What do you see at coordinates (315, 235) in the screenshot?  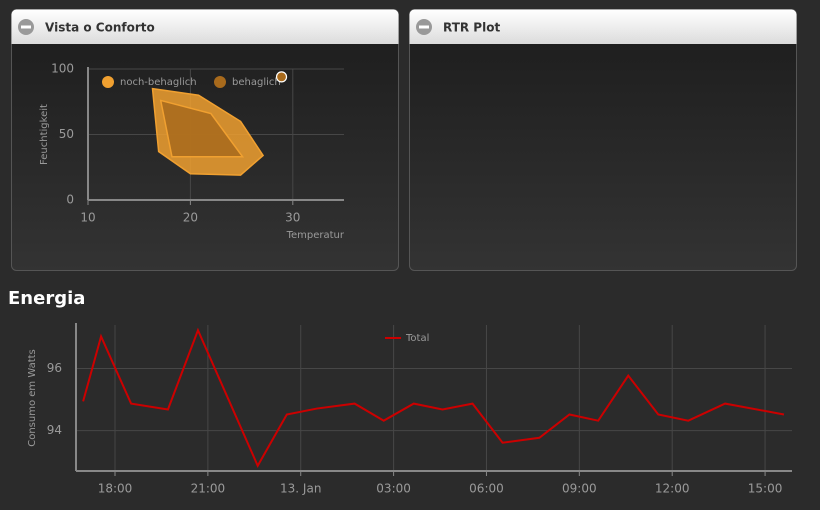 I see `x-axis-label: Temperatur` at bounding box center [315, 235].